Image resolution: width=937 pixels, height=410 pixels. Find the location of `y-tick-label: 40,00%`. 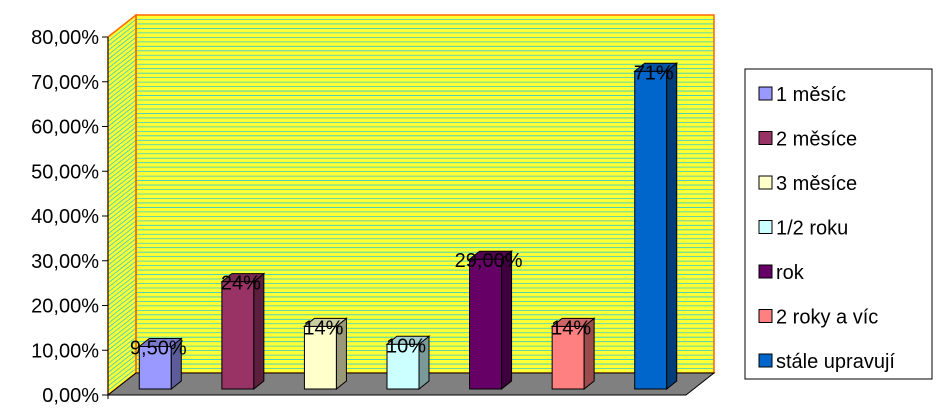

y-tick-label: 40,00% is located at coordinates (65, 217).